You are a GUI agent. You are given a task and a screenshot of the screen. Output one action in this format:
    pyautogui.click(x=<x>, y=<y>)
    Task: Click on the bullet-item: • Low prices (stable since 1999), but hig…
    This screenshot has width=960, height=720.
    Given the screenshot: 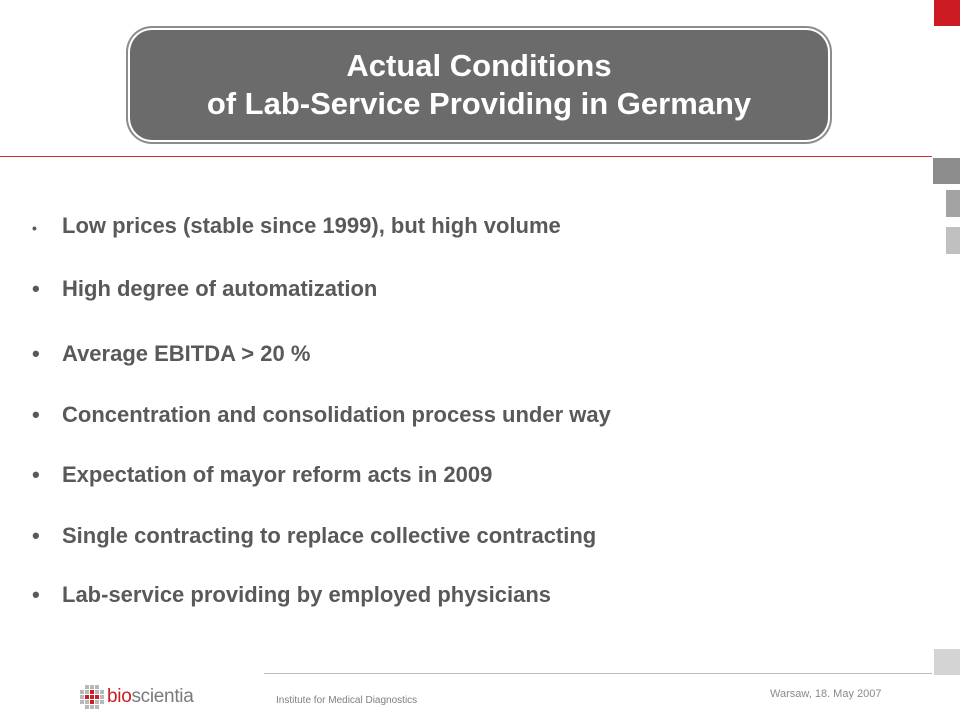 What is the action you would take?
    pyautogui.click(x=295, y=226)
    